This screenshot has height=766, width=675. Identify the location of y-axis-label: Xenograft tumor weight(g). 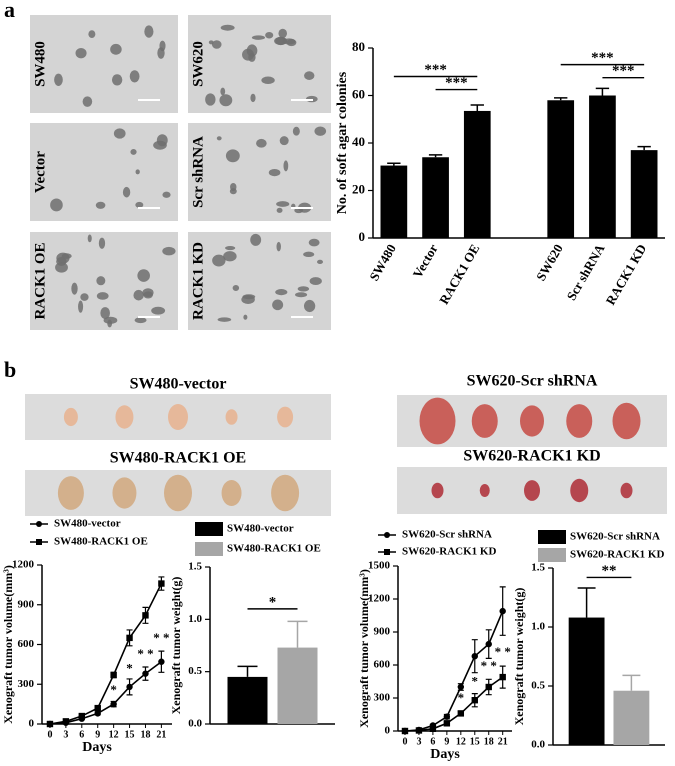
(519, 657).